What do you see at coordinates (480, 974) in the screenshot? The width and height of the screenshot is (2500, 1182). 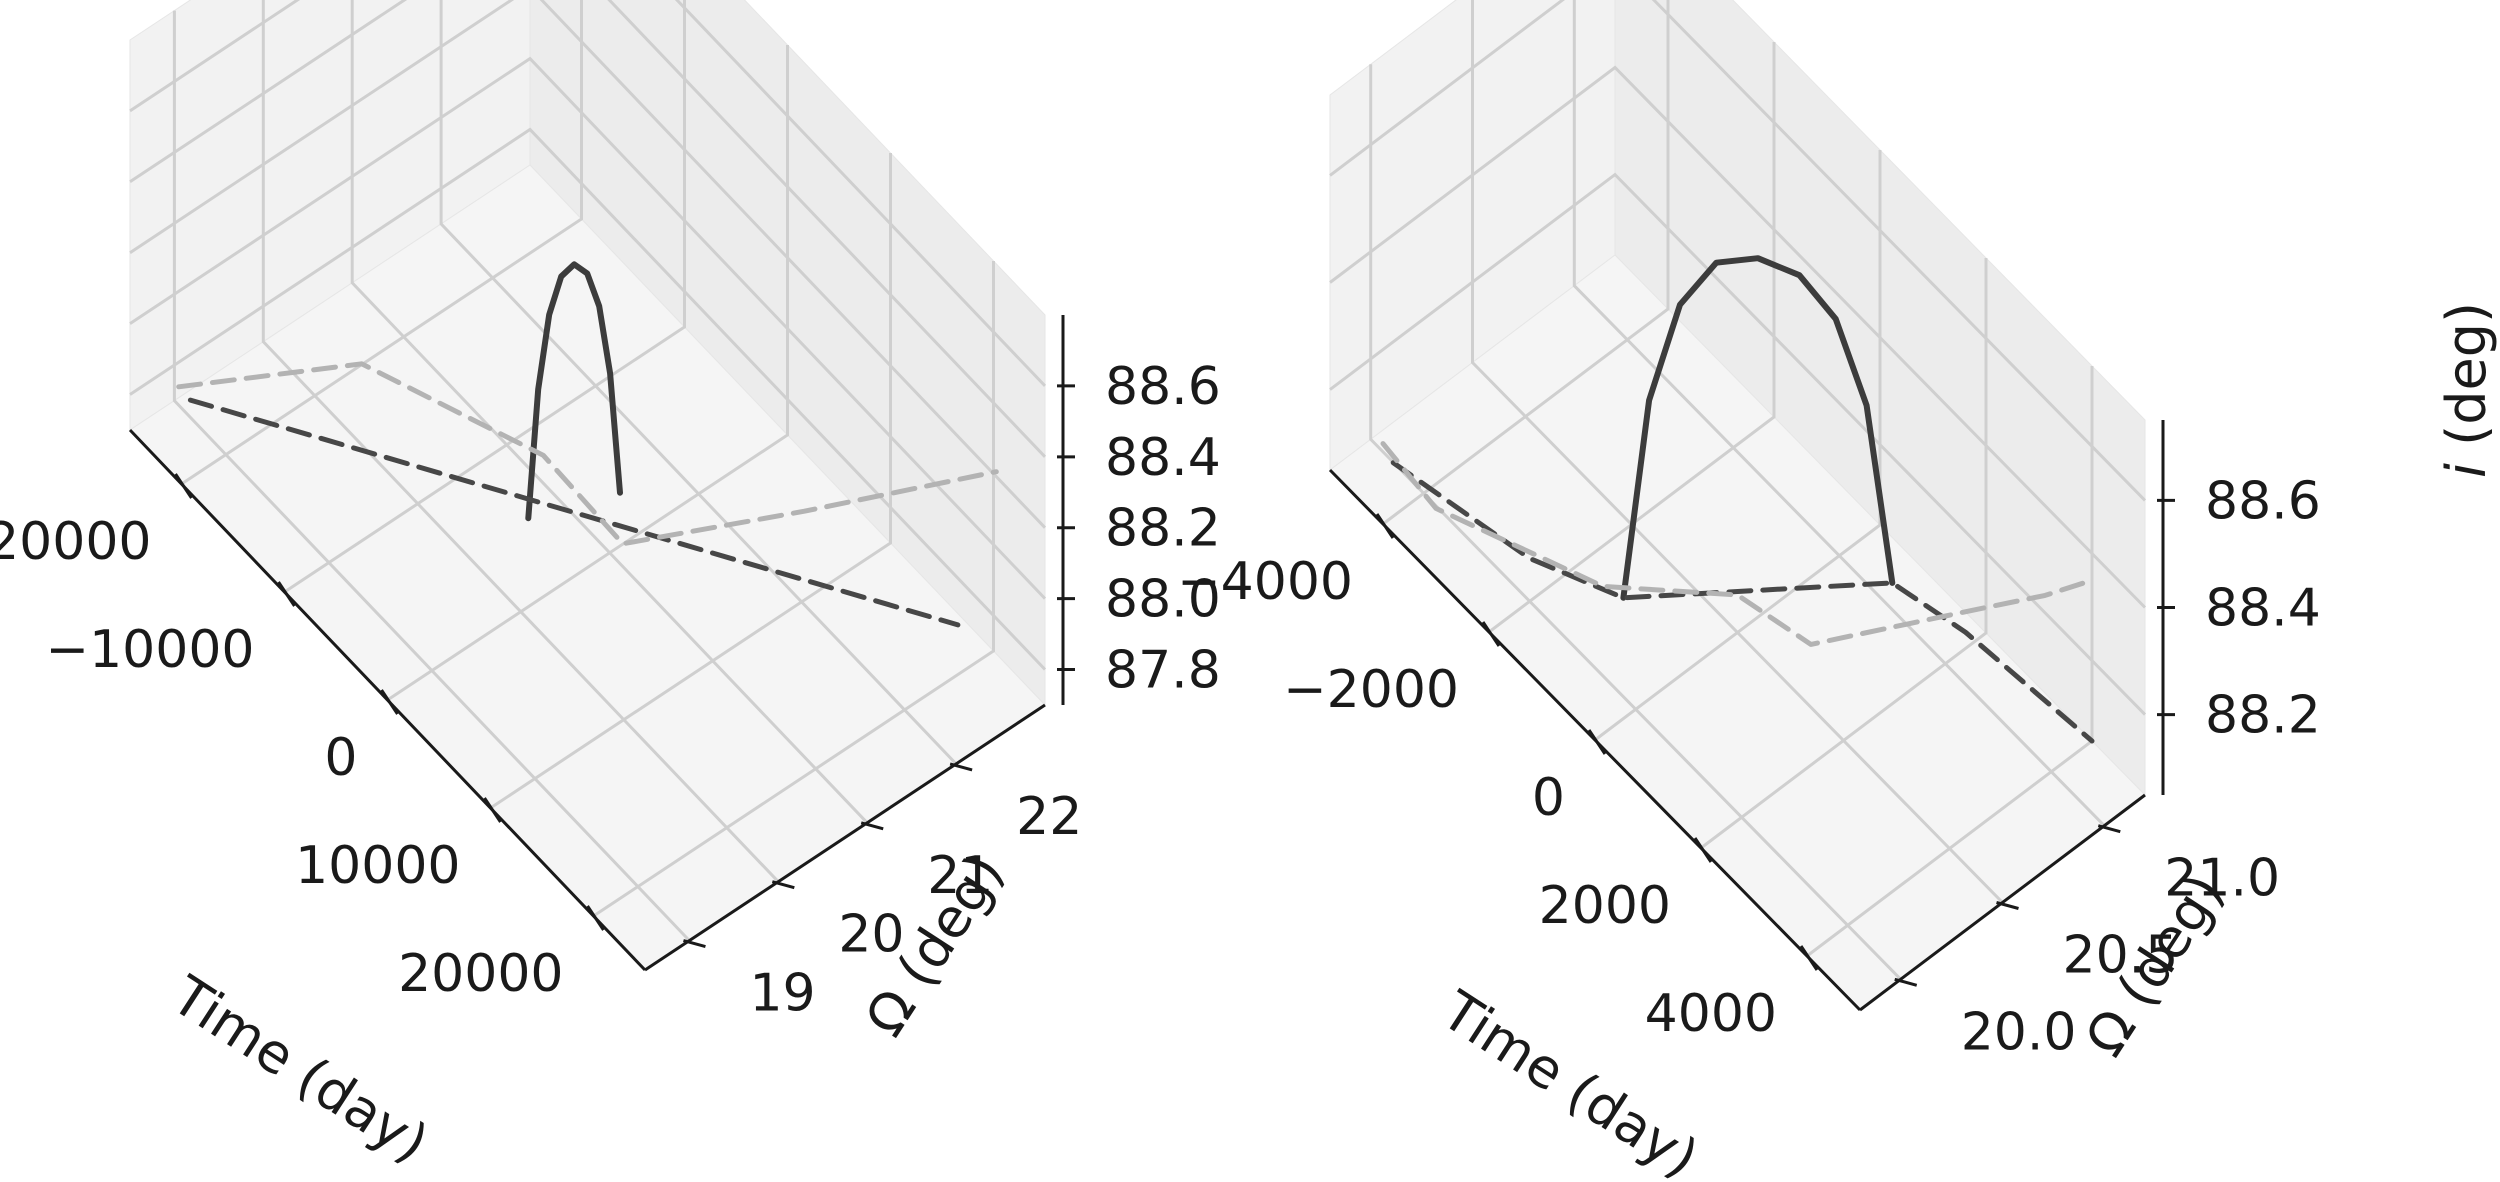 I see `x-tick-label: 20000` at bounding box center [480, 974].